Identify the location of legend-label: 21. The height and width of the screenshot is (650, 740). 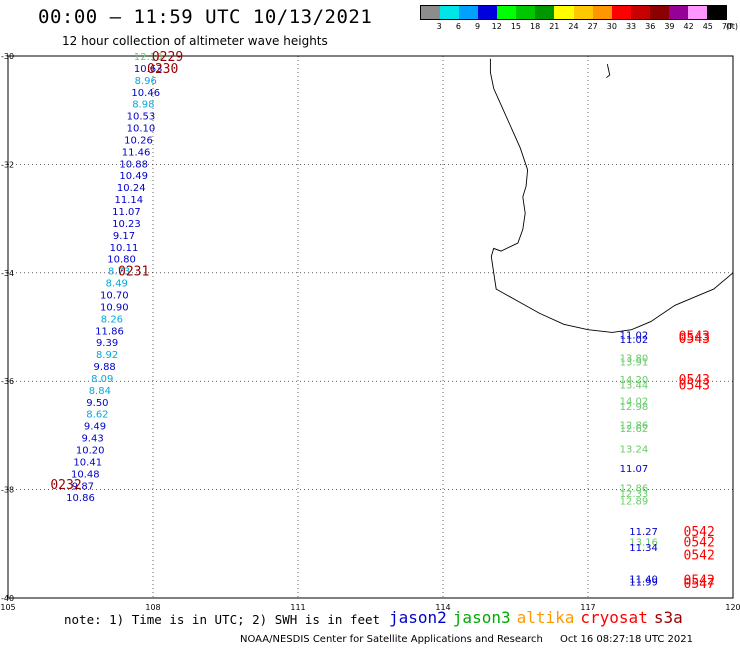
(554, 26).